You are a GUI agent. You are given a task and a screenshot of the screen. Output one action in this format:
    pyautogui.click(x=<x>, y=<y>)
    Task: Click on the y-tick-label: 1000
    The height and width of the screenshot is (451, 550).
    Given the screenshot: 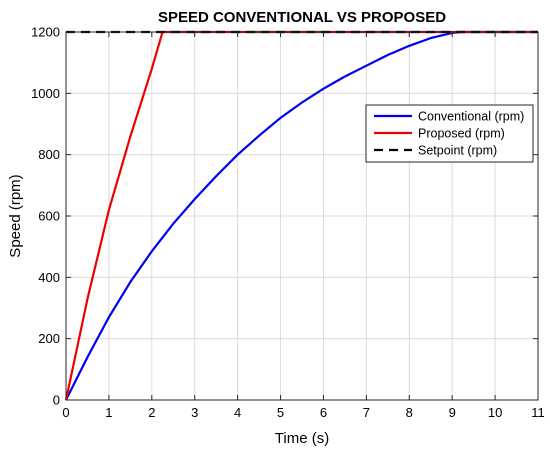 What is the action you would take?
    pyautogui.click(x=45, y=93)
    